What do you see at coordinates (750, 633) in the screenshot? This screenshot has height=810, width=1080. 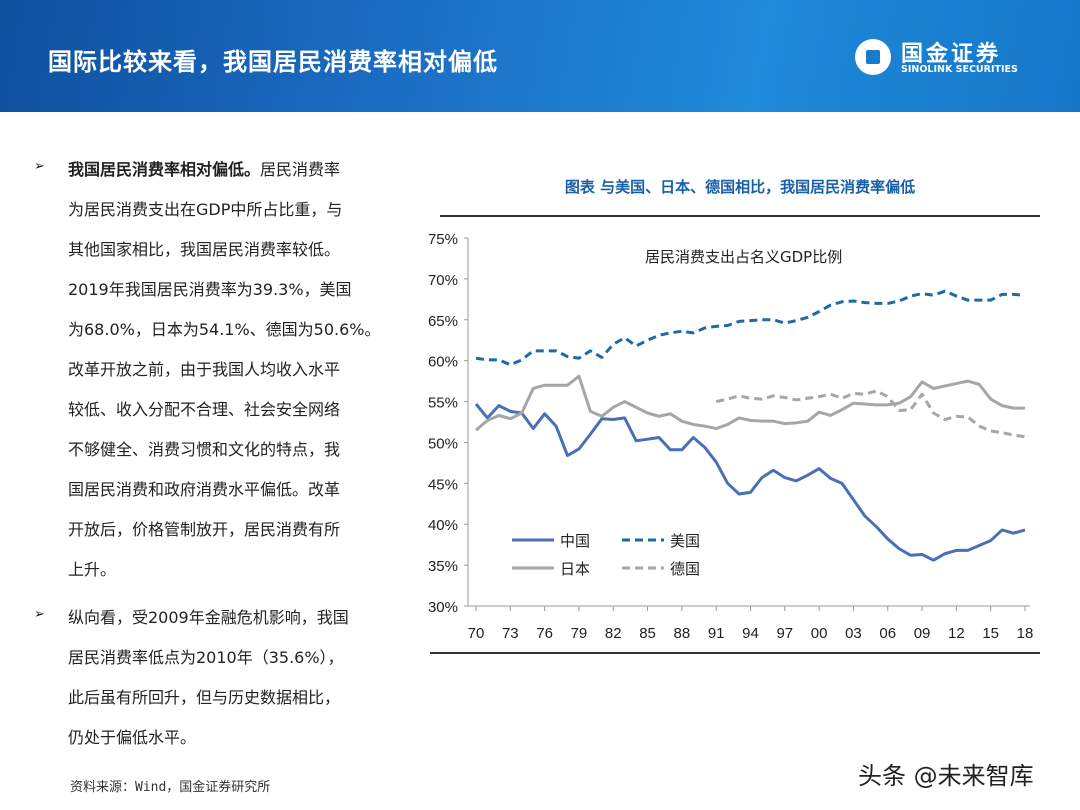 I see `x-tick-label: 94` at bounding box center [750, 633].